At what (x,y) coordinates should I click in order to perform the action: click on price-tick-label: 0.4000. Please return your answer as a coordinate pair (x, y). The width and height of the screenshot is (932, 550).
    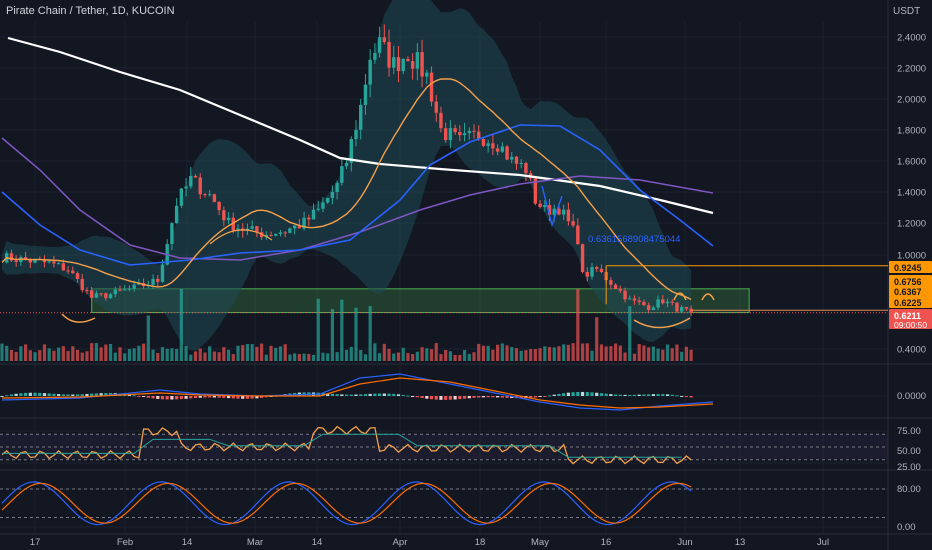
    Looking at the image, I should click on (911, 350).